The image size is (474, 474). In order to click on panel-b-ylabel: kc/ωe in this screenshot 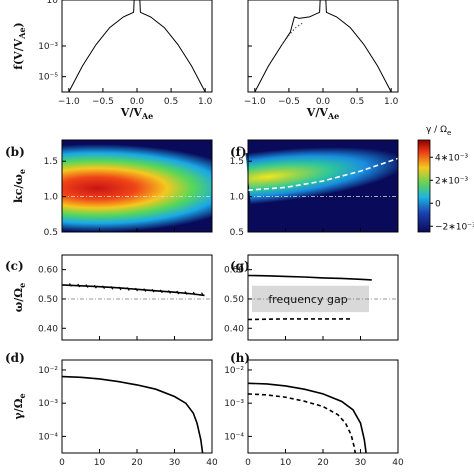, I will do `click(19, 186)`.